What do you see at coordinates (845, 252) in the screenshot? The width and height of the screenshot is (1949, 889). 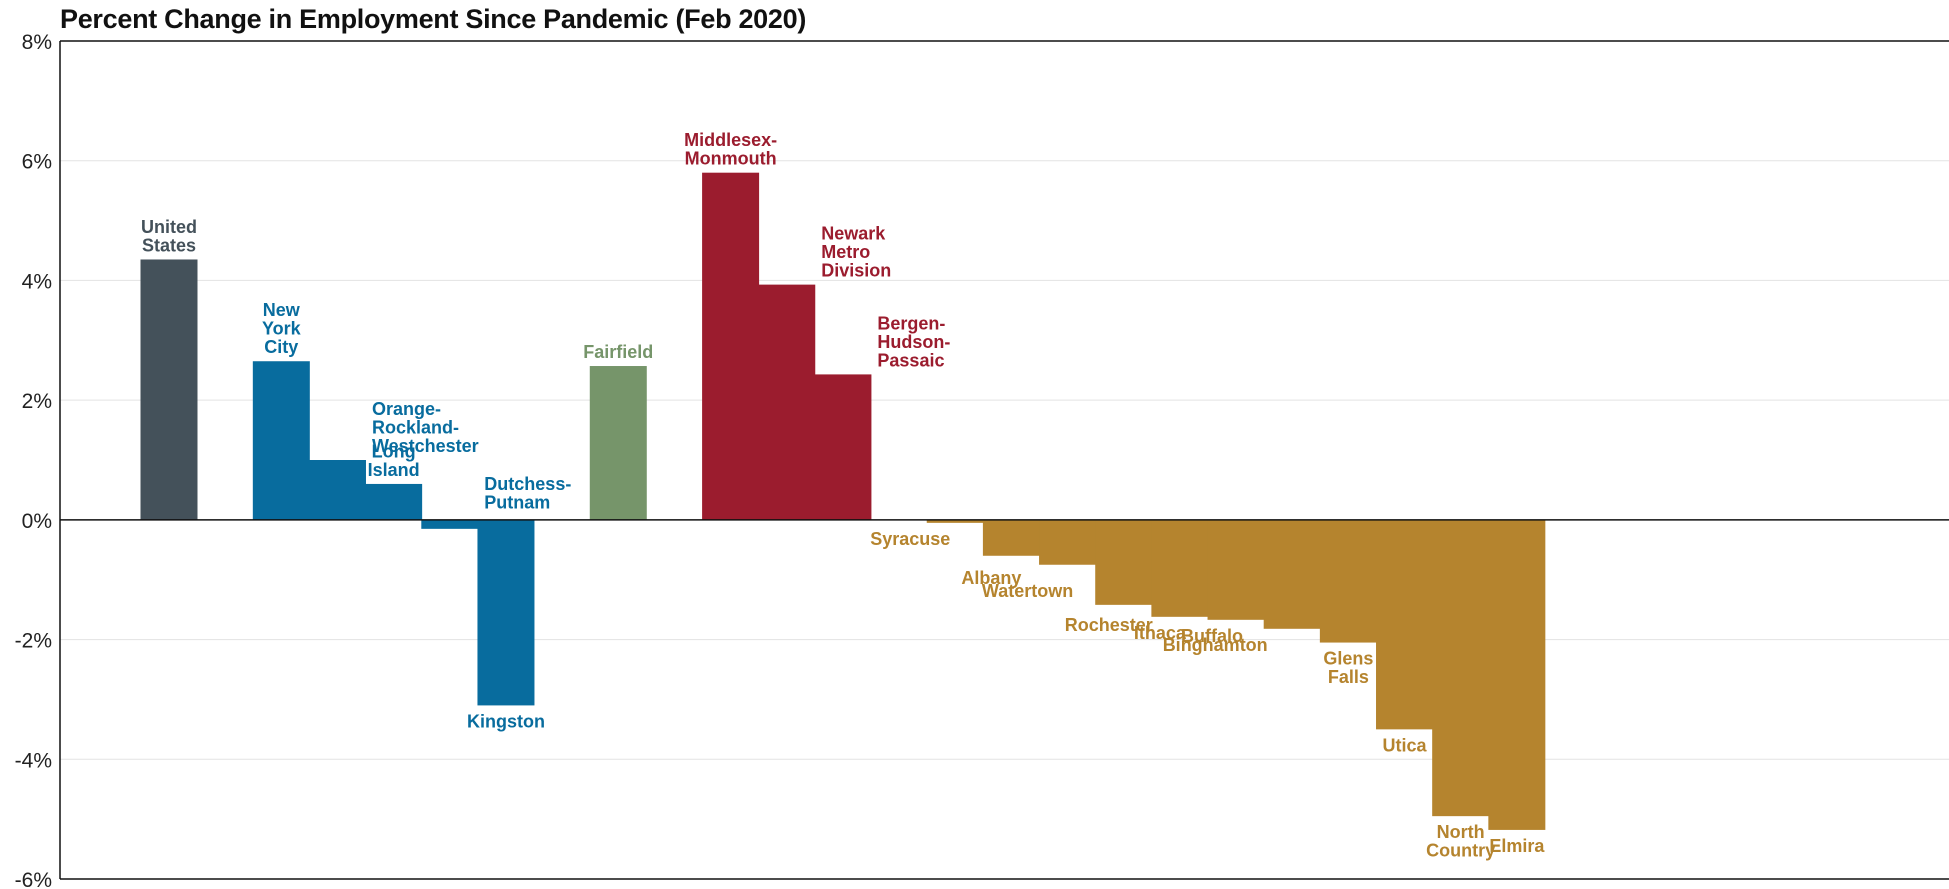 I see `bar-label: Metro` at bounding box center [845, 252].